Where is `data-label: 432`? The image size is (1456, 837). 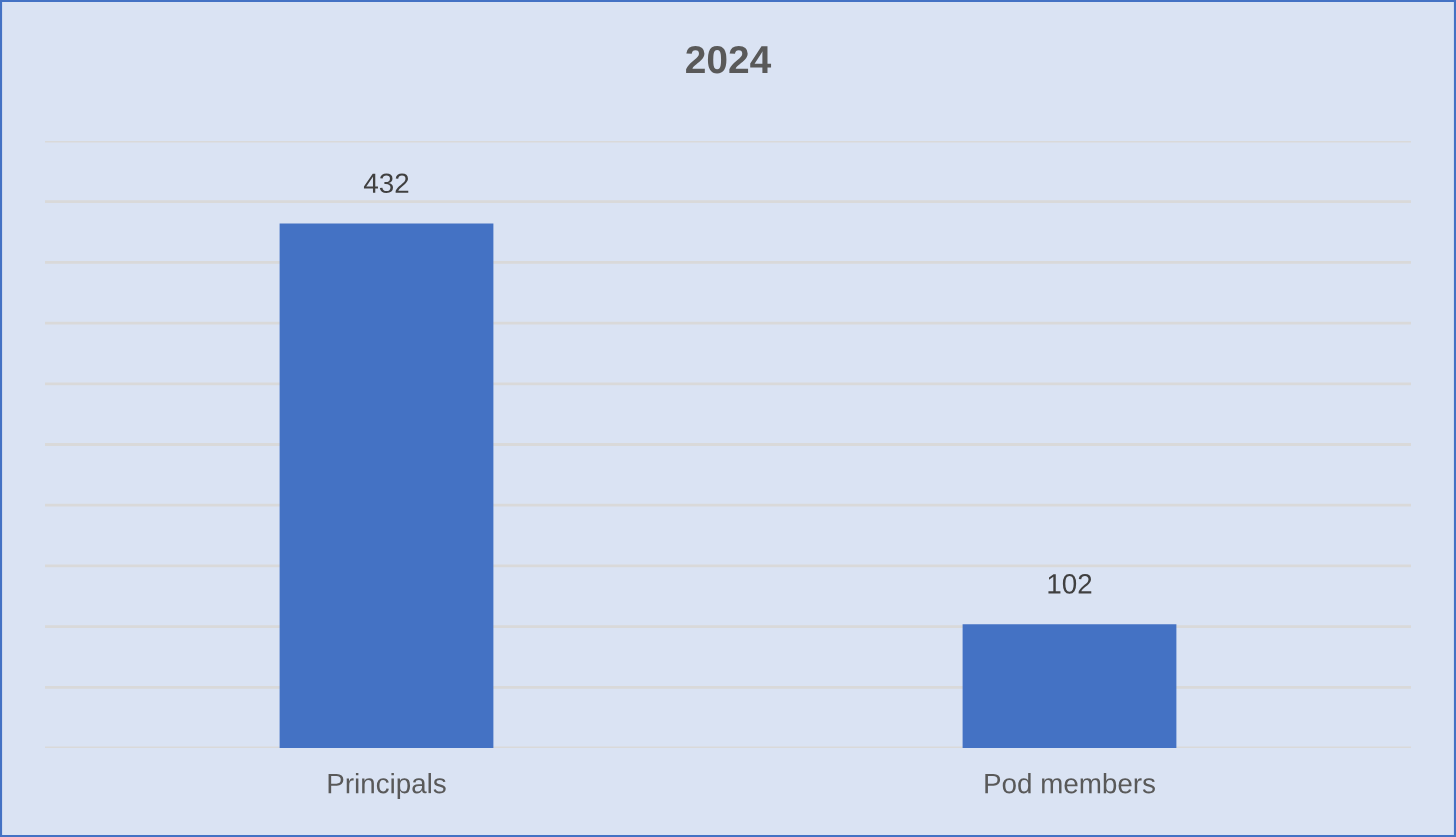 data-label: 432 is located at coordinates (386, 183).